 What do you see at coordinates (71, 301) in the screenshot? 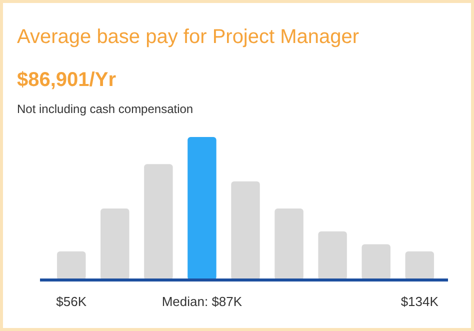
I see `x-tick-label: $56K` at bounding box center [71, 301].